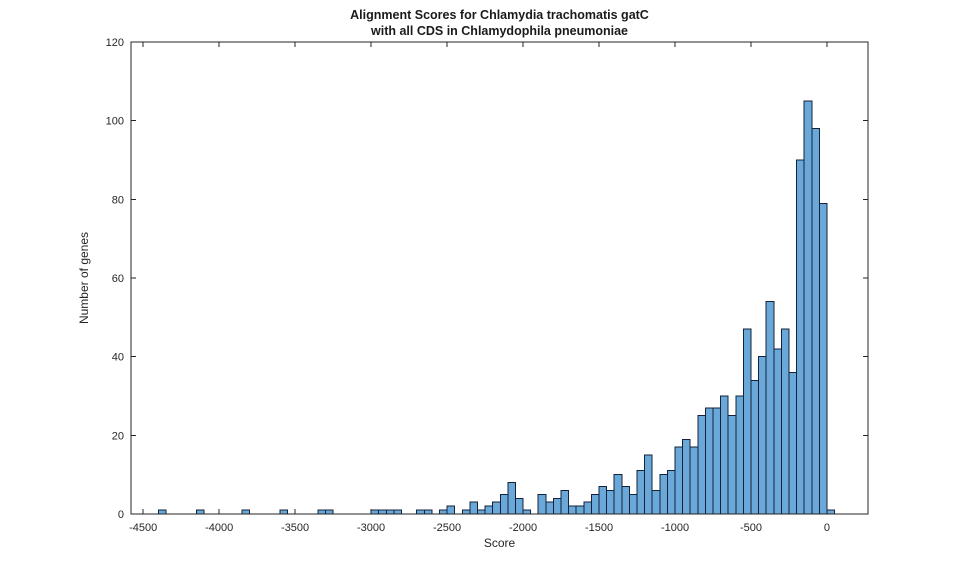 The width and height of the screenshot is (959, 577). What do you see at coordinates (371, 528) in the screenshot?
I see `x-tick-label: -3000` at bounding box center [371, 528].